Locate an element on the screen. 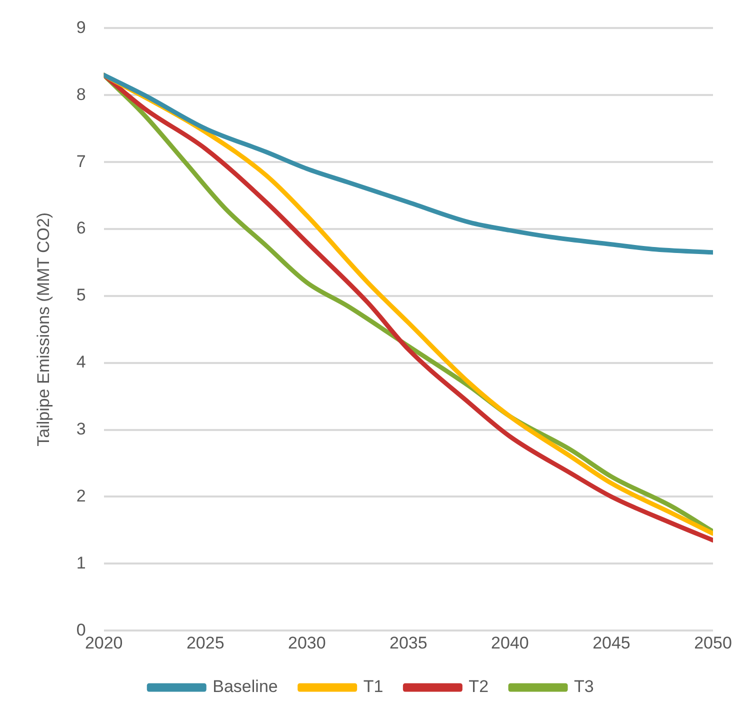  y-tick-label: 6 is located at coordinates (81, 228).